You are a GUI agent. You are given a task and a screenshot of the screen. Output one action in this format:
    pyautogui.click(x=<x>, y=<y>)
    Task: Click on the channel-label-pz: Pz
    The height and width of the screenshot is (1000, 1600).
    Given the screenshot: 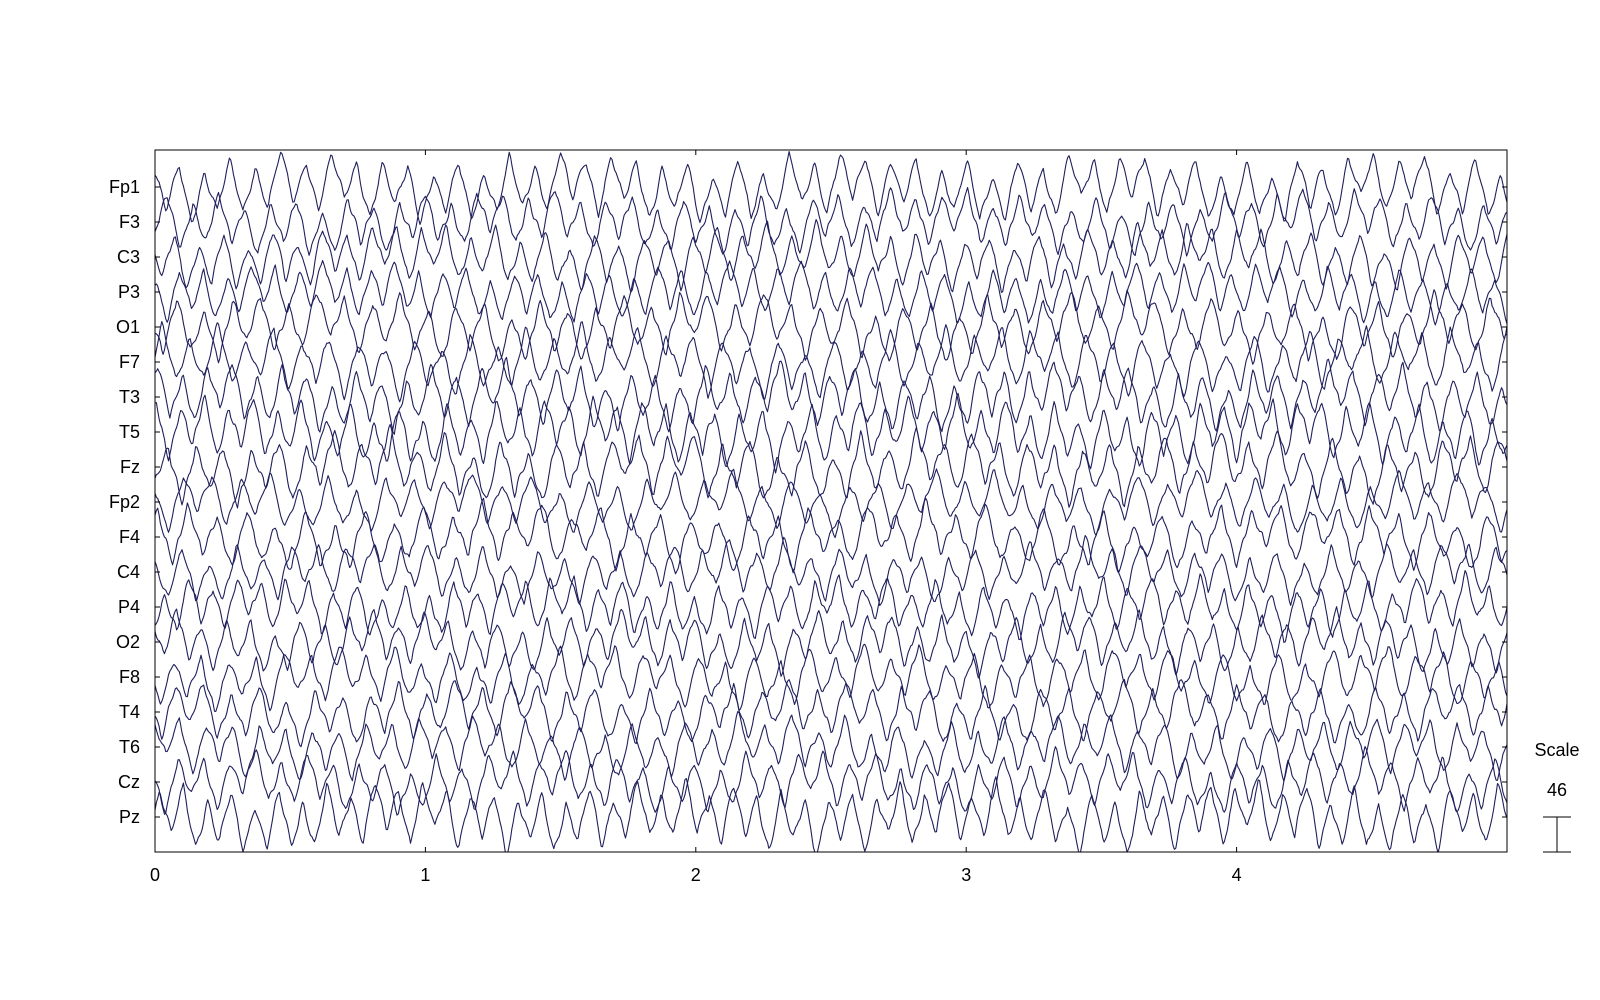 What is the action you would take?
    pyautogui.click(x=129, y=817)
    